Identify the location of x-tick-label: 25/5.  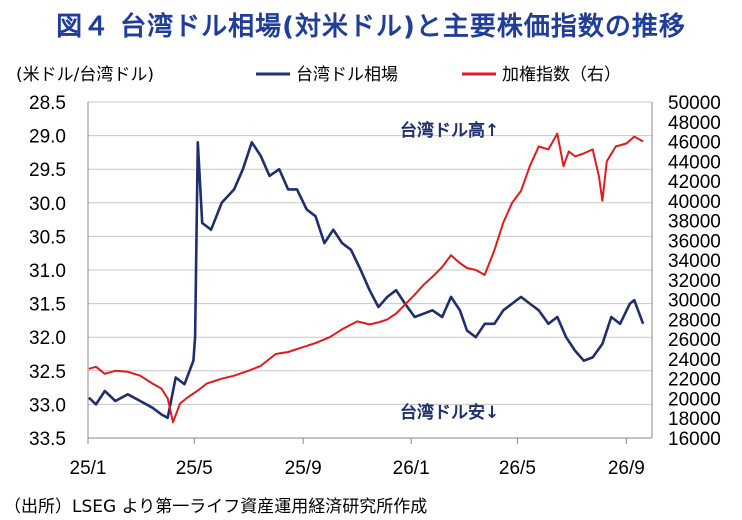
(194, 468).